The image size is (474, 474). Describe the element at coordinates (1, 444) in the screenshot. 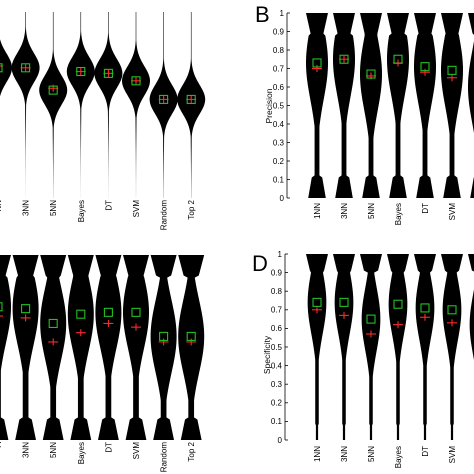

I see `x-tick-label: A` at that location.